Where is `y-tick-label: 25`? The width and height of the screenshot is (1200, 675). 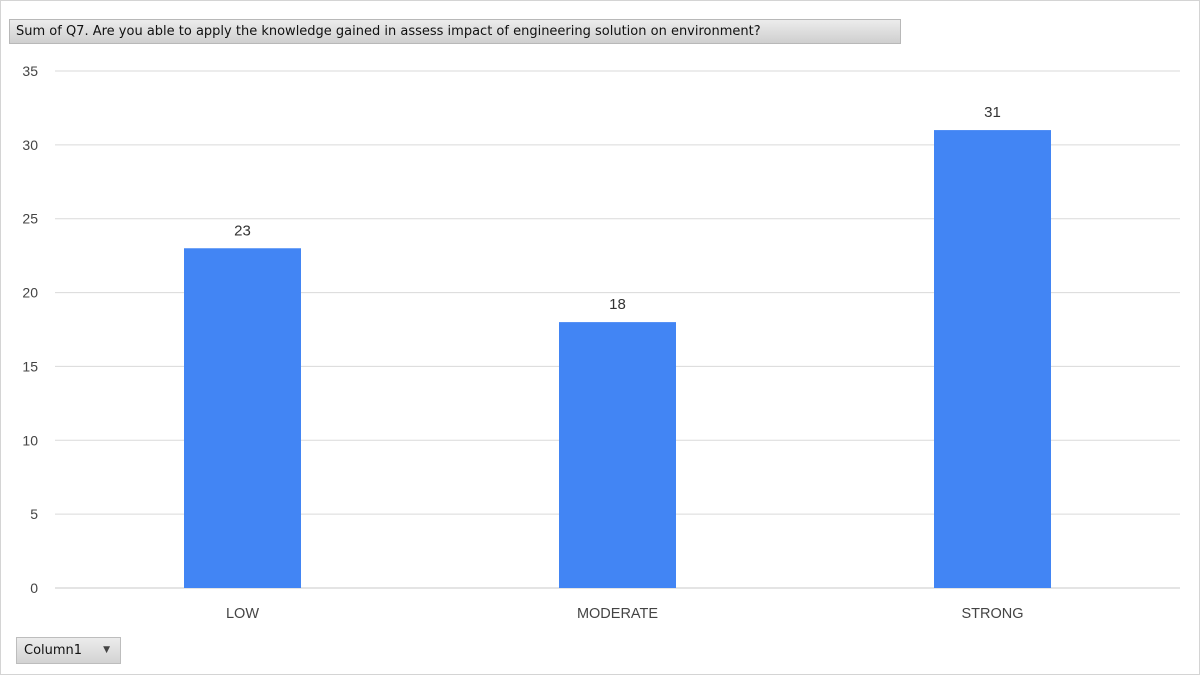
y-tick-label: 25 is located at coordinates (30, 219).